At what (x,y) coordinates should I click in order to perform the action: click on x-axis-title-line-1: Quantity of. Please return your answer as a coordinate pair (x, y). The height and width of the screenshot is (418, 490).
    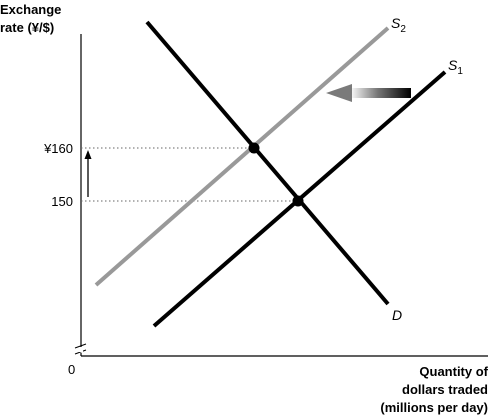
    Looking at the image, I should click on (453, 371).